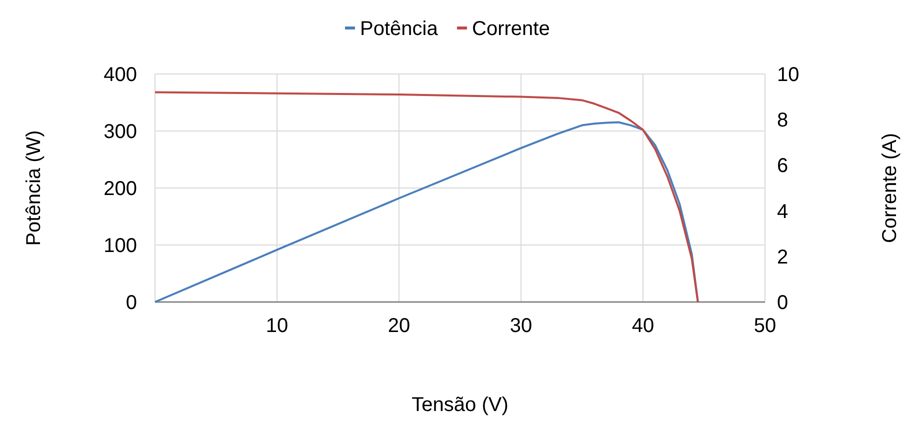 The height and width of the screenshot is (426, 914). I want to click on x-tick-label: 30, so click(521, 326).